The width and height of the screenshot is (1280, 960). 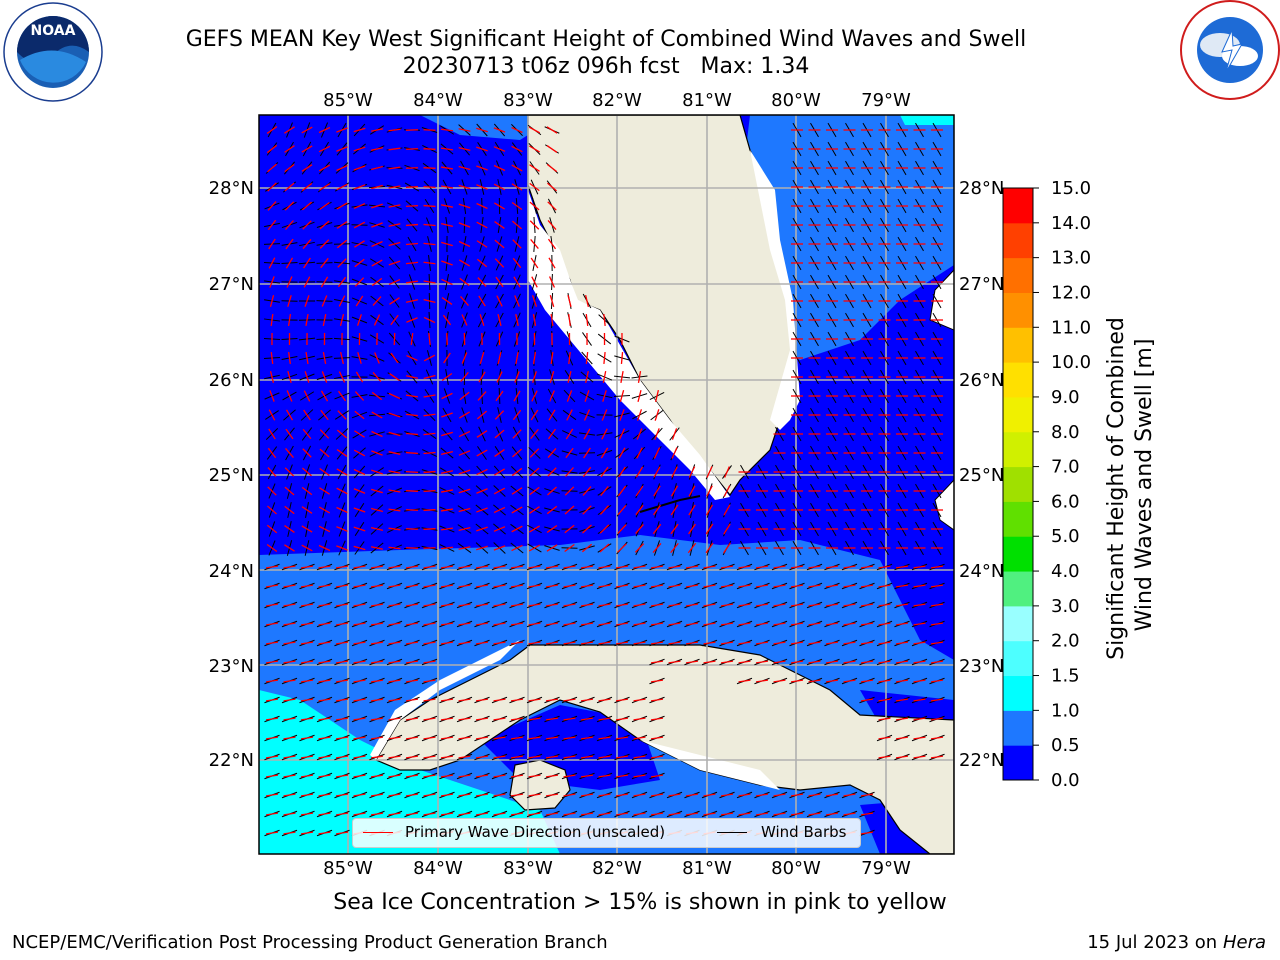 What do you see at coordinates (231, 666) in the screenshot?
I see `lat-tick-left: 23°N` at bounding box center [231, 666].